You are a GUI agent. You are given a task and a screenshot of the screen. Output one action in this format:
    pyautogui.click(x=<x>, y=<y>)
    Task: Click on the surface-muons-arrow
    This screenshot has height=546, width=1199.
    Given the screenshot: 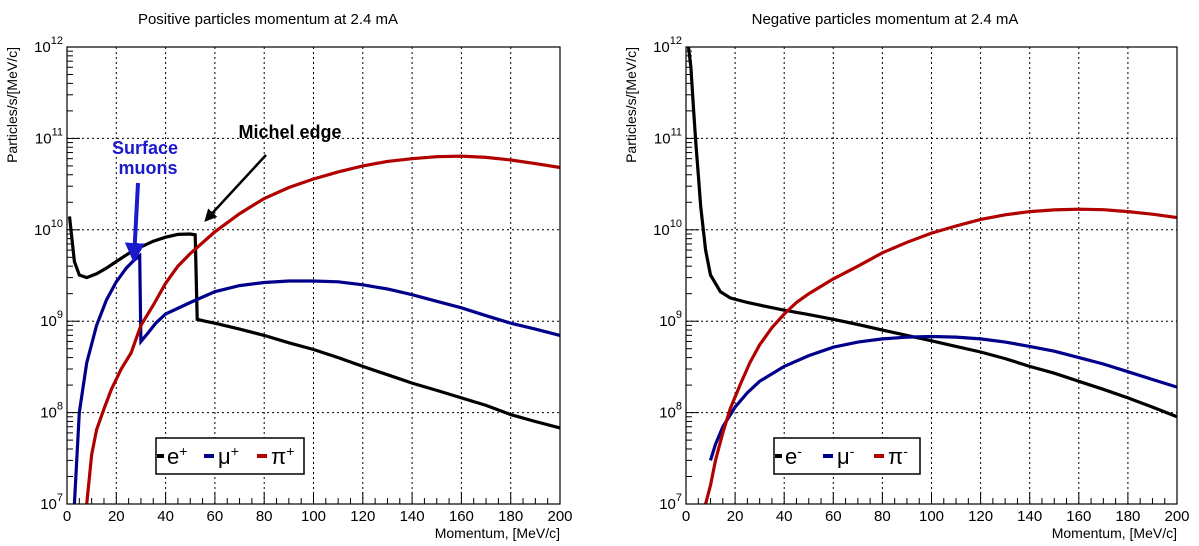 What is the action you would take?
    pyautogui.click(x=134, y=222)
    